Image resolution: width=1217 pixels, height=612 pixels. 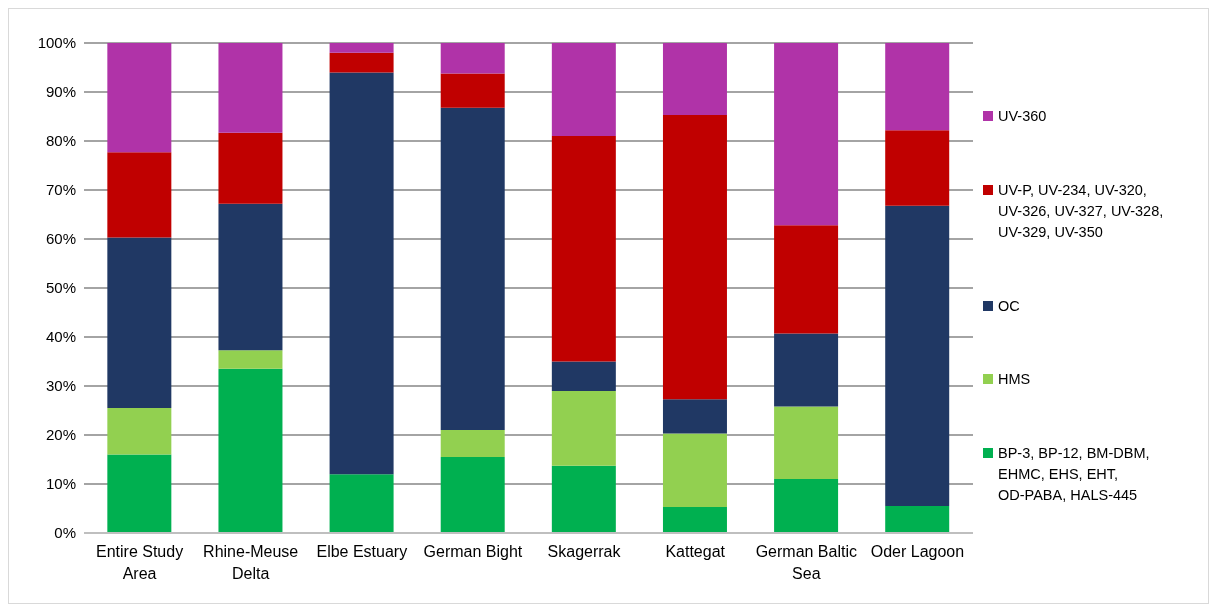 What do you see at coordinates (60, 190) in the screenshot?
I see `y-tick-label: 70%` at bounding box center [60, 190].